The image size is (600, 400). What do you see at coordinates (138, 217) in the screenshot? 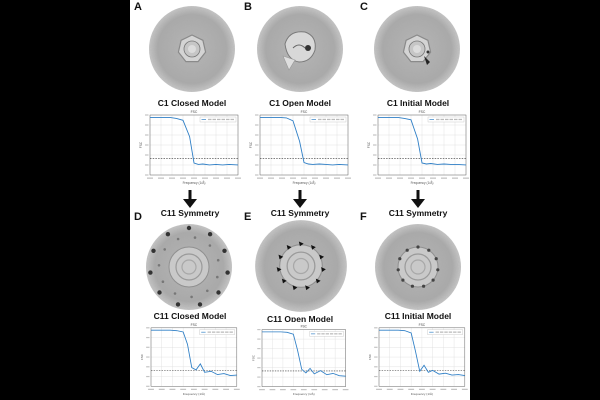
I see `panel-letter-d: D` at bounding box center [138, 217].